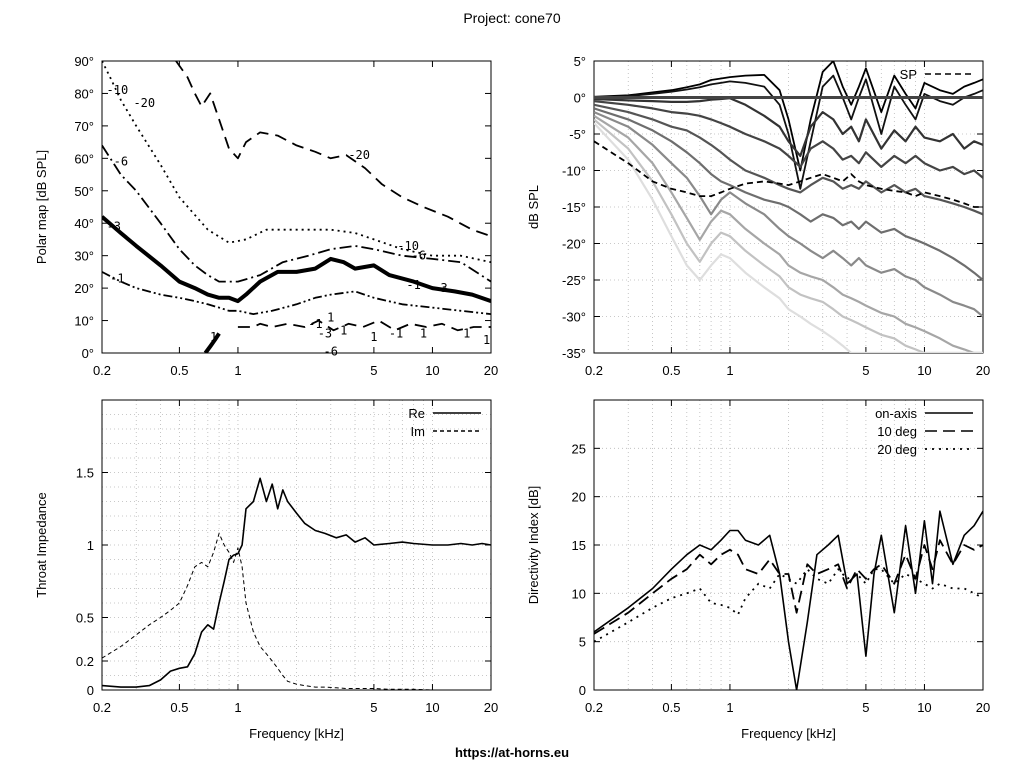  What do you see at coordinates (41, 207) in the screenshot?
I see `y-axis-label: Polar map [dB SPL]` at bounding box center [41, 207].